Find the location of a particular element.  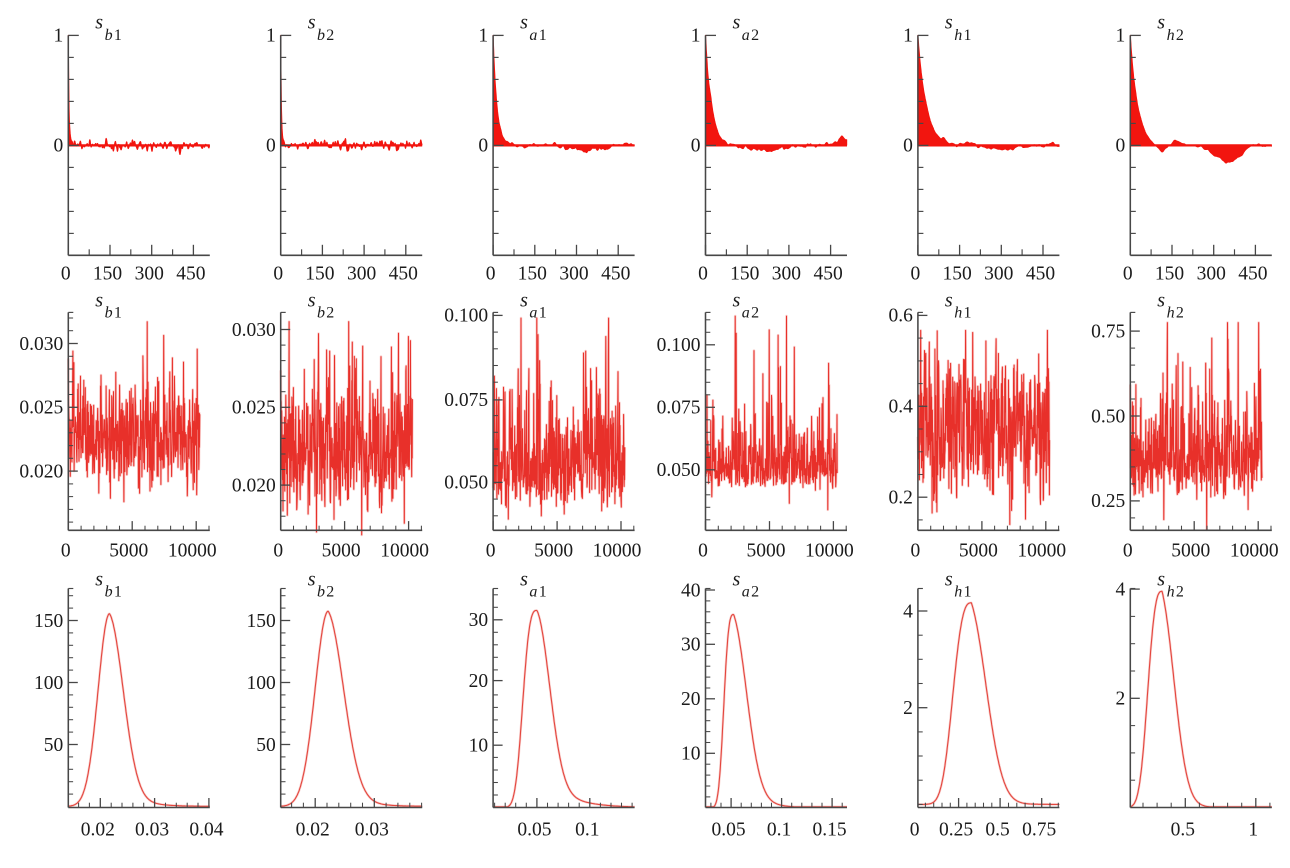

svg-text: 0.05 is located at coordinates (729, 830).